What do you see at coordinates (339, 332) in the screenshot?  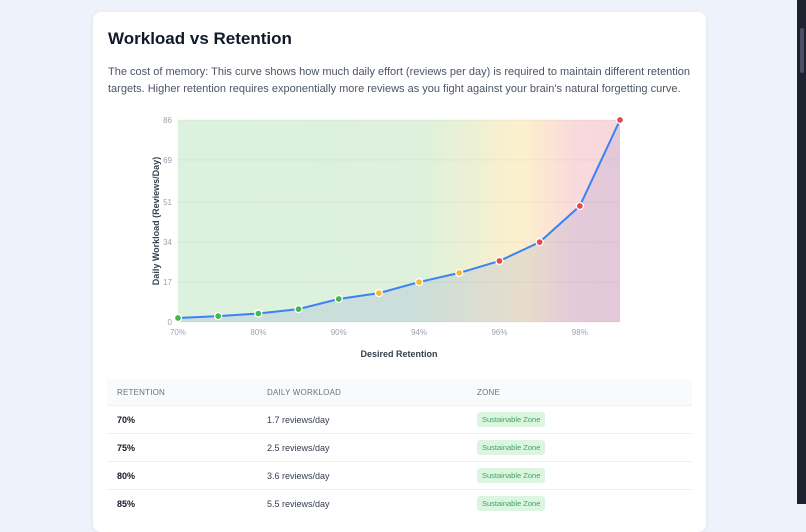 I see `x-tick-label: 90%` at bounding box center [339, 332].